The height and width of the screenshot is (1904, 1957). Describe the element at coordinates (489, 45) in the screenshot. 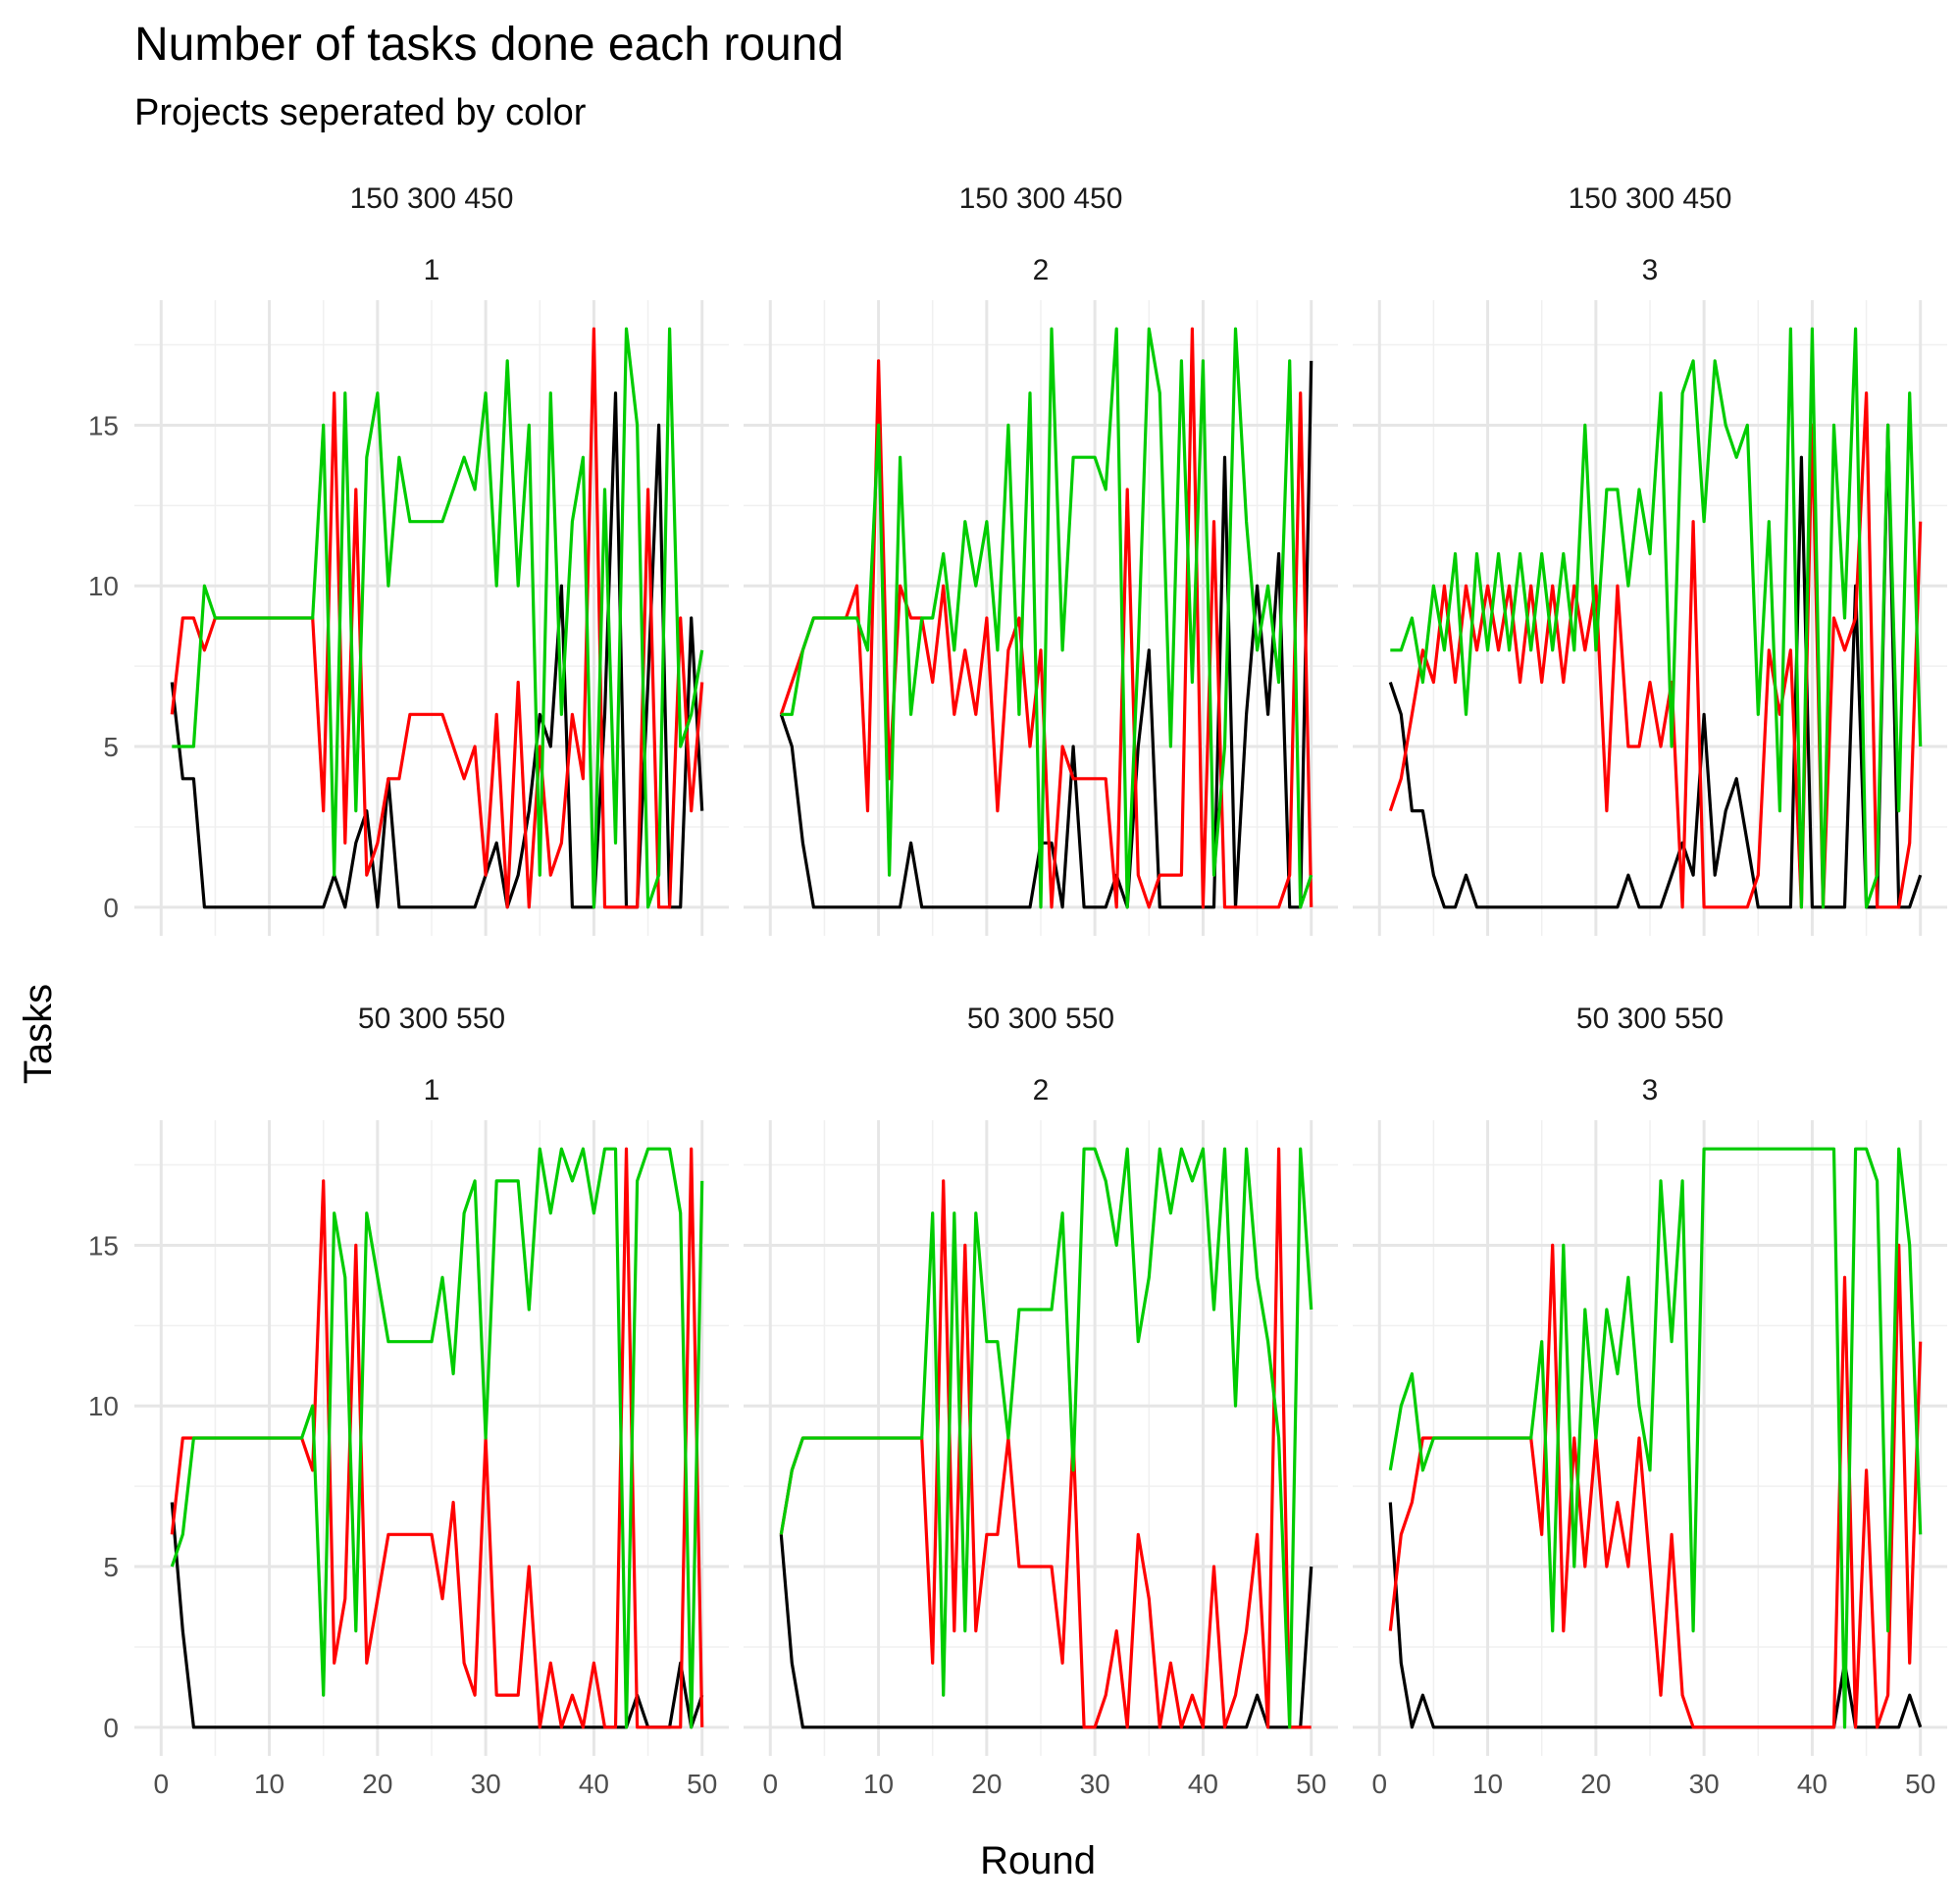

I see `chart-title: Number of tasks done each round` at that location.